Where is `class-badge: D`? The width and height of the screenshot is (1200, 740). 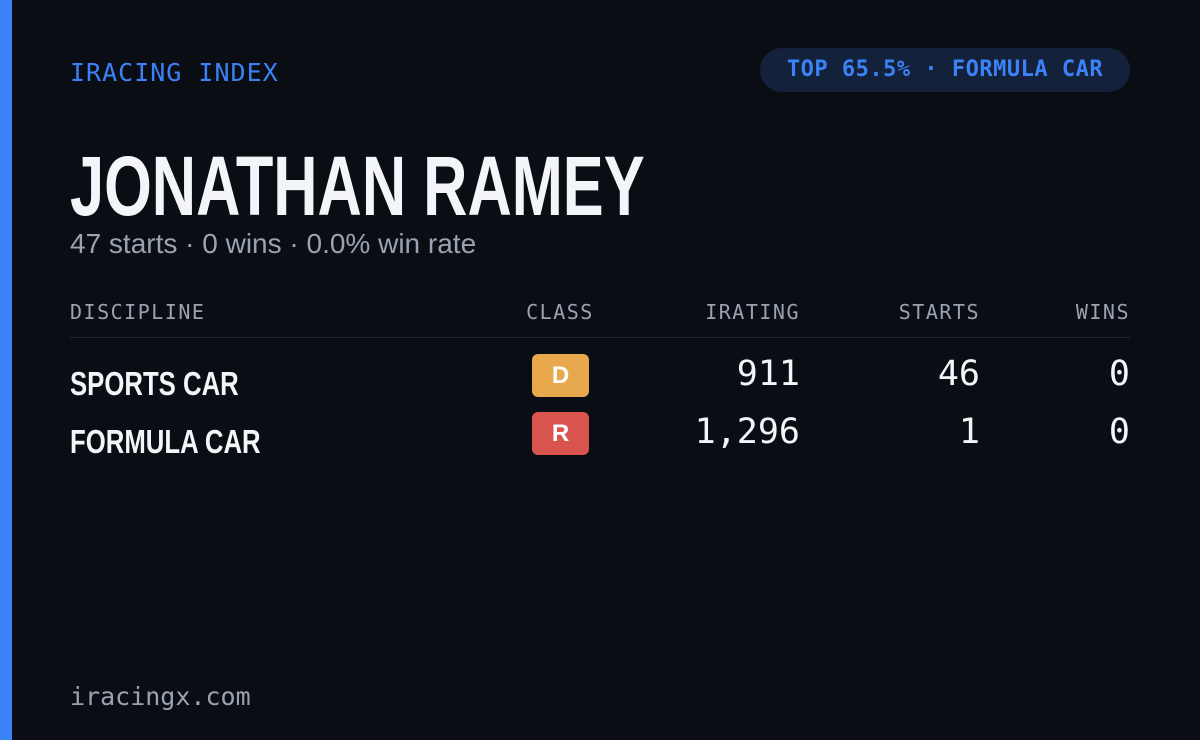 class-badge: D is located at coordinates (560, 375).